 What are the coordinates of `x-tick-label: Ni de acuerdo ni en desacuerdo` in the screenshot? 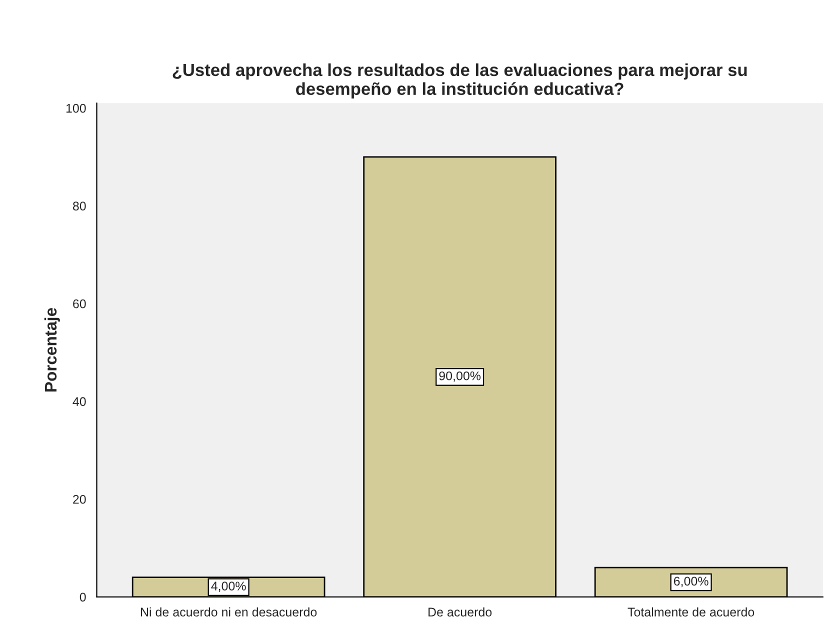 It's located at (229, 612).